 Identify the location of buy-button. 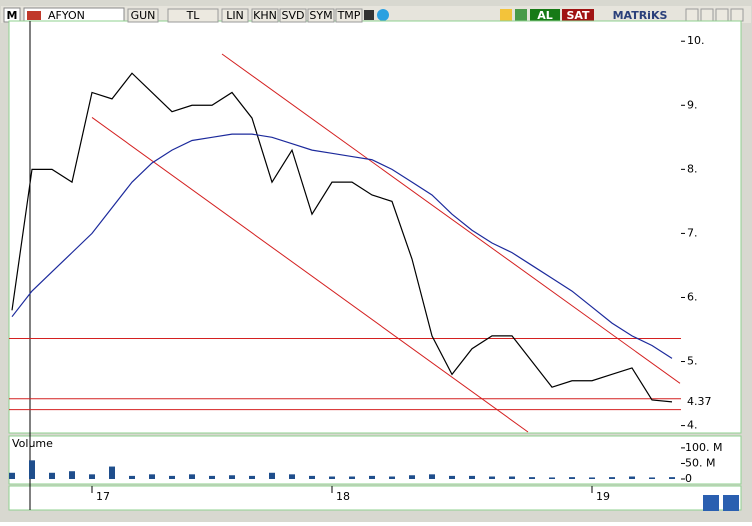
(545, 15).